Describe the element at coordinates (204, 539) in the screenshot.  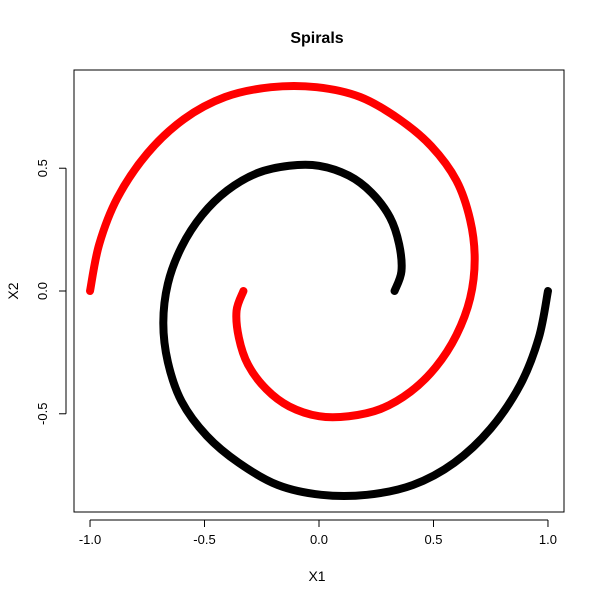
I see `x-tick-label: -0.5` at that location.